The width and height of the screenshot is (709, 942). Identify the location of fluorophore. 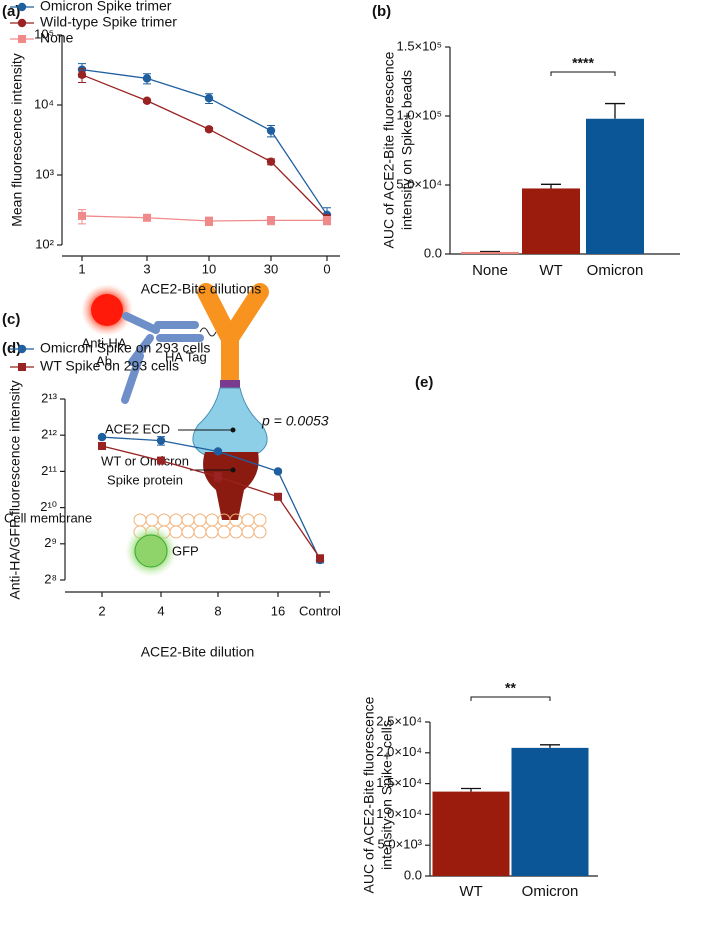
(107, 310).